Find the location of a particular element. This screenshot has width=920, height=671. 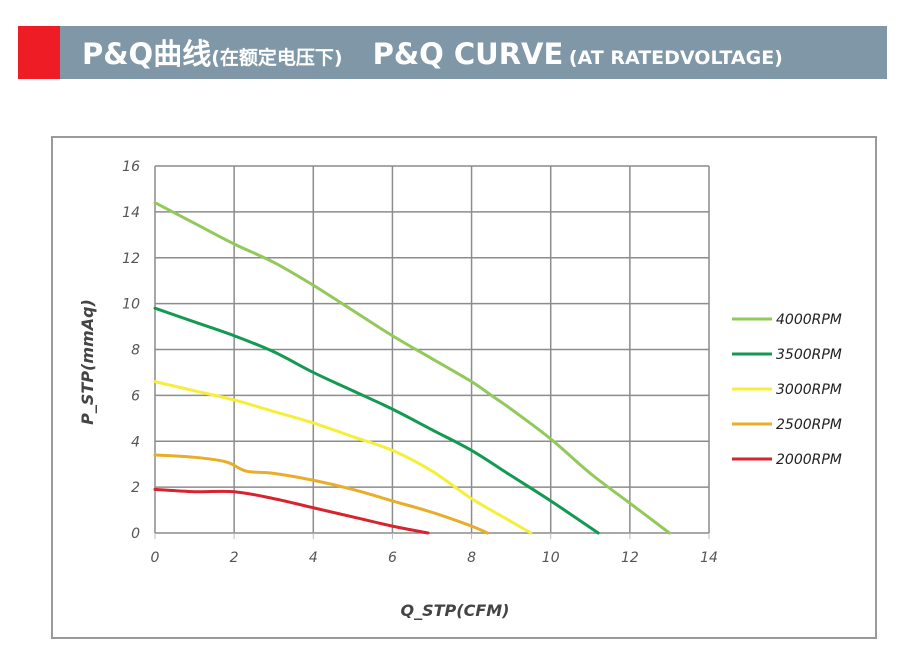

x-tick-label: 0 is located at coordinates (155, 558).